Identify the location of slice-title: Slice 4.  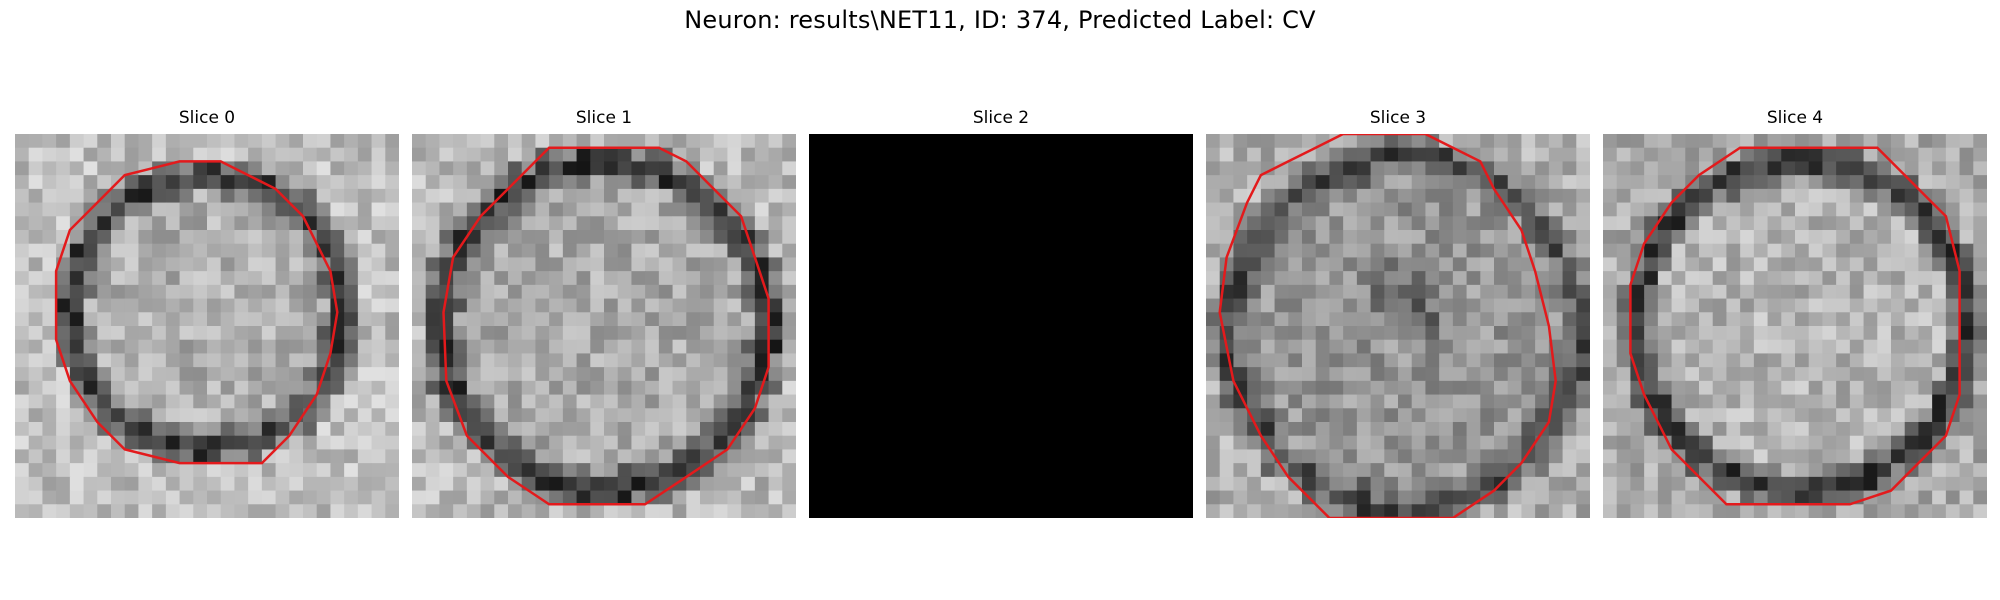
(1795, 118).